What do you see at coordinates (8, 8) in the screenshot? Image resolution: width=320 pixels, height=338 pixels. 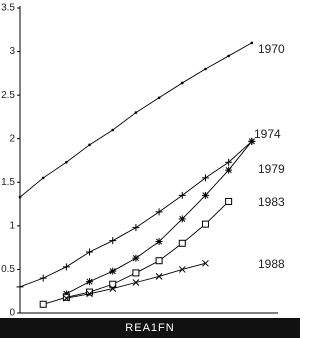 I see `y-tick-label: 3.5` at bounding box center [8, 8].